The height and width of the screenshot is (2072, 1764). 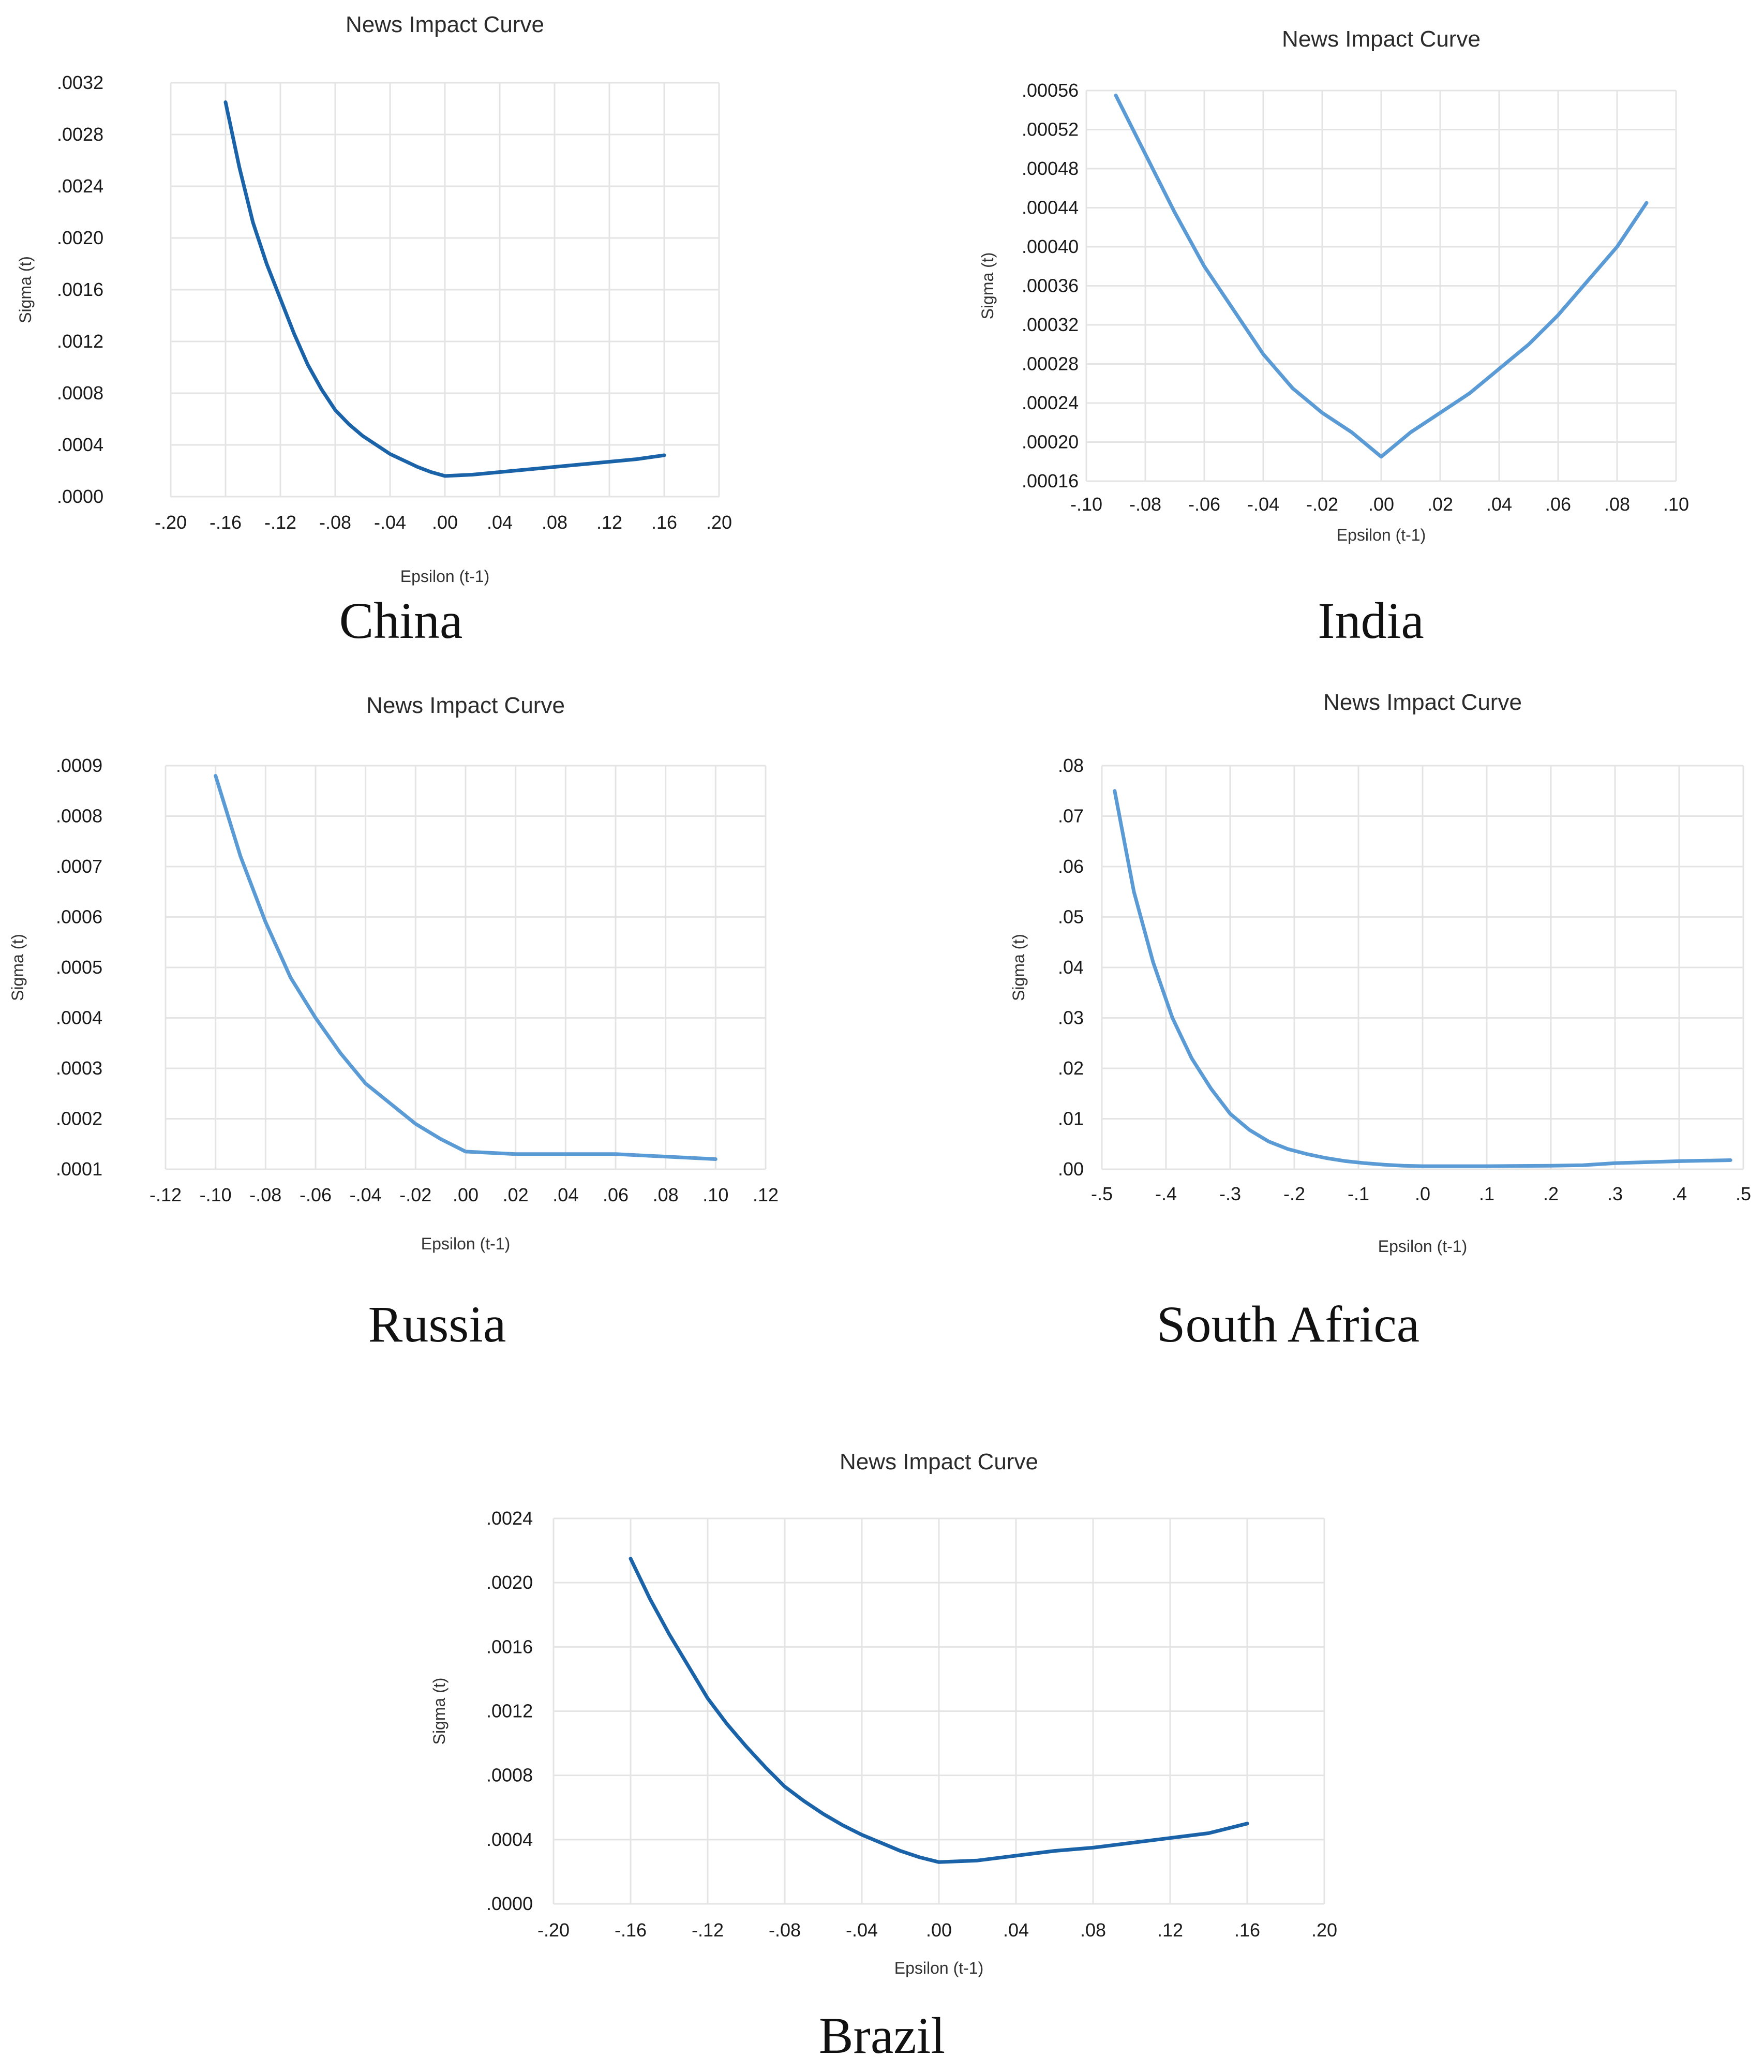 I want to click on x-tick-label: -.02, so click(x=415, y=1194).